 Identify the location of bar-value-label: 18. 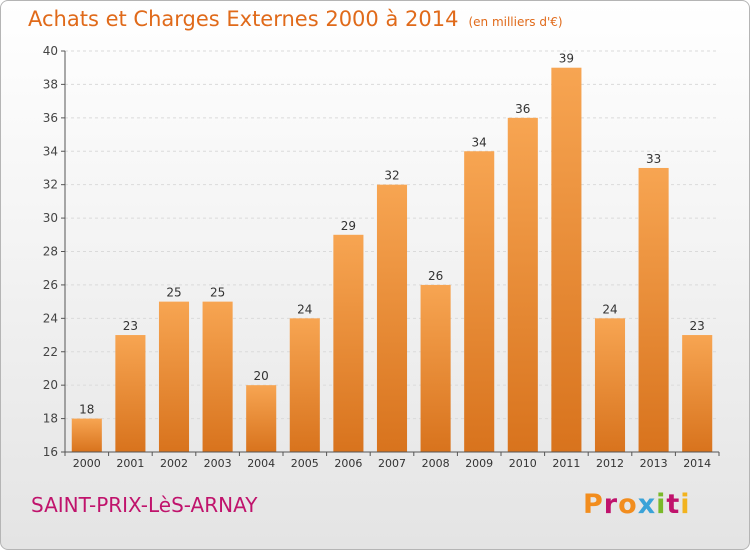
(86, 410).